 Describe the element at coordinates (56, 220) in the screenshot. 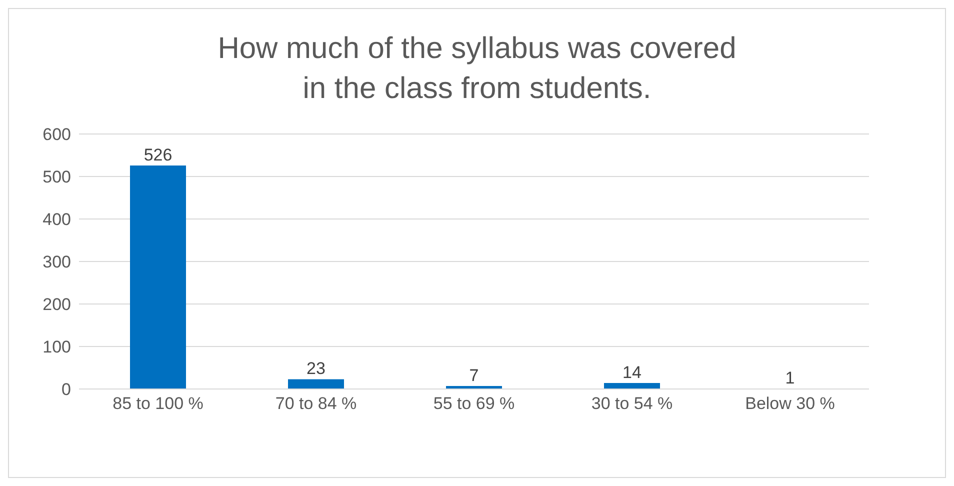

I see `y-tick-label: 400` at that location.